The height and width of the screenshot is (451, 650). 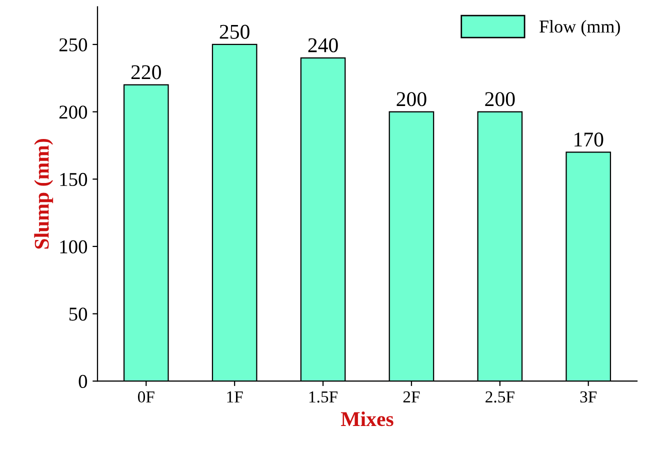 I want to click on x-tick-label: 2.5F, so click(x=500, y=397).